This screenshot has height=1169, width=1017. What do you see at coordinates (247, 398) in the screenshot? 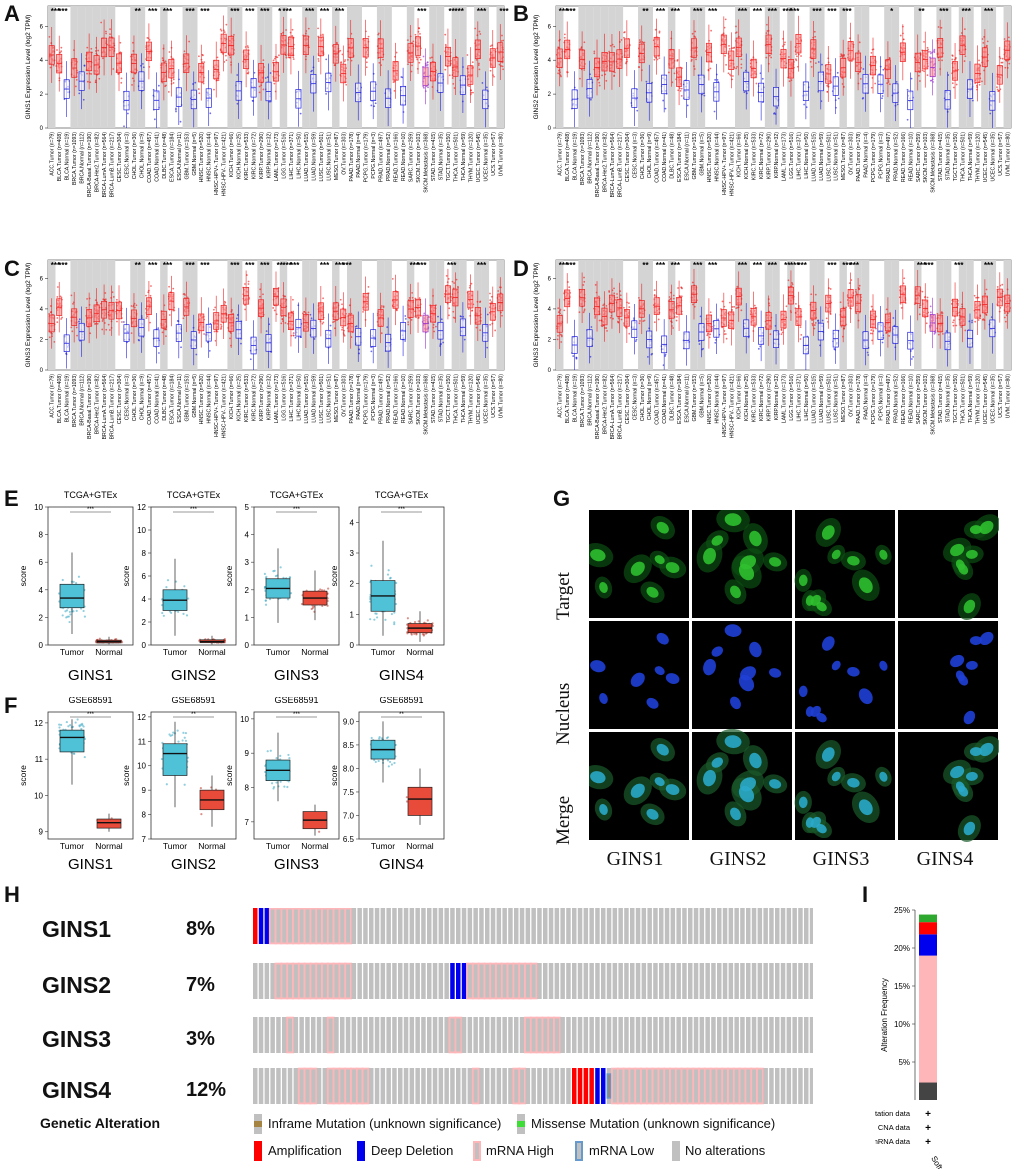
I see `category-label: KIRC.Tumor (n=533)` at bounding box center [247, 398].